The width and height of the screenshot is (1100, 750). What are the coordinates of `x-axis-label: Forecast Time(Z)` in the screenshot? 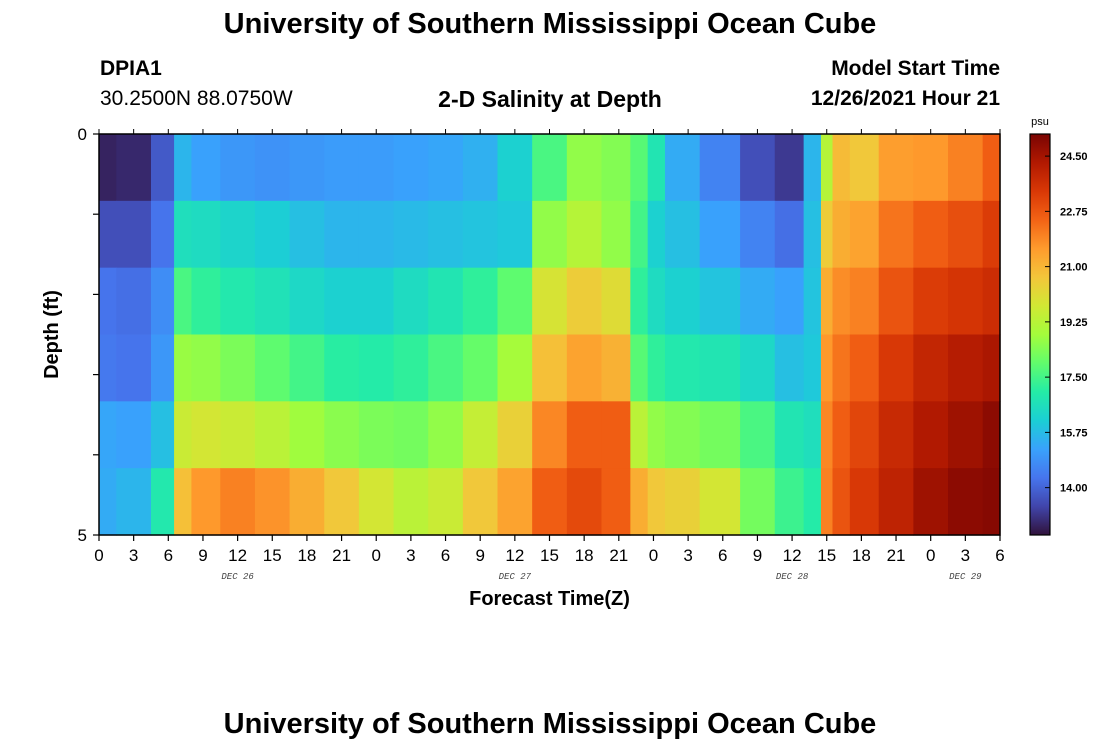 It's located at (549, 599).